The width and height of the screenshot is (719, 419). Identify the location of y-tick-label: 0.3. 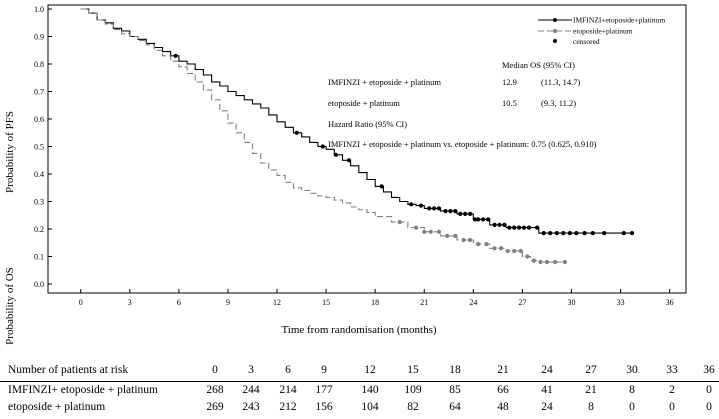
(39, 202).